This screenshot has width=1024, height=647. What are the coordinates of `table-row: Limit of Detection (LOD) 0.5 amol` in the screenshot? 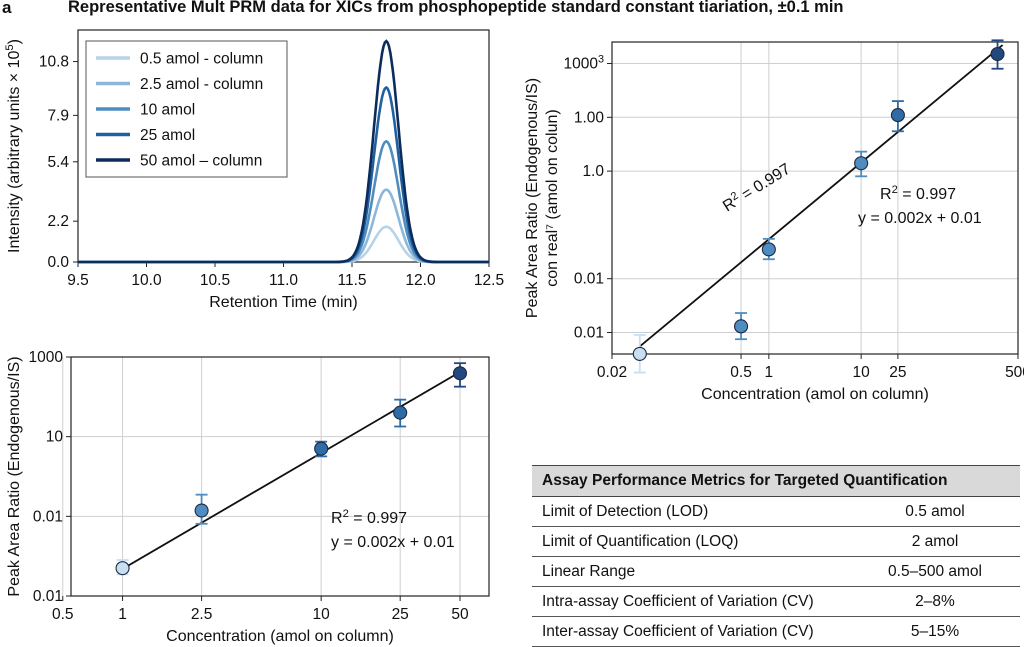 It's located at (776, 511).